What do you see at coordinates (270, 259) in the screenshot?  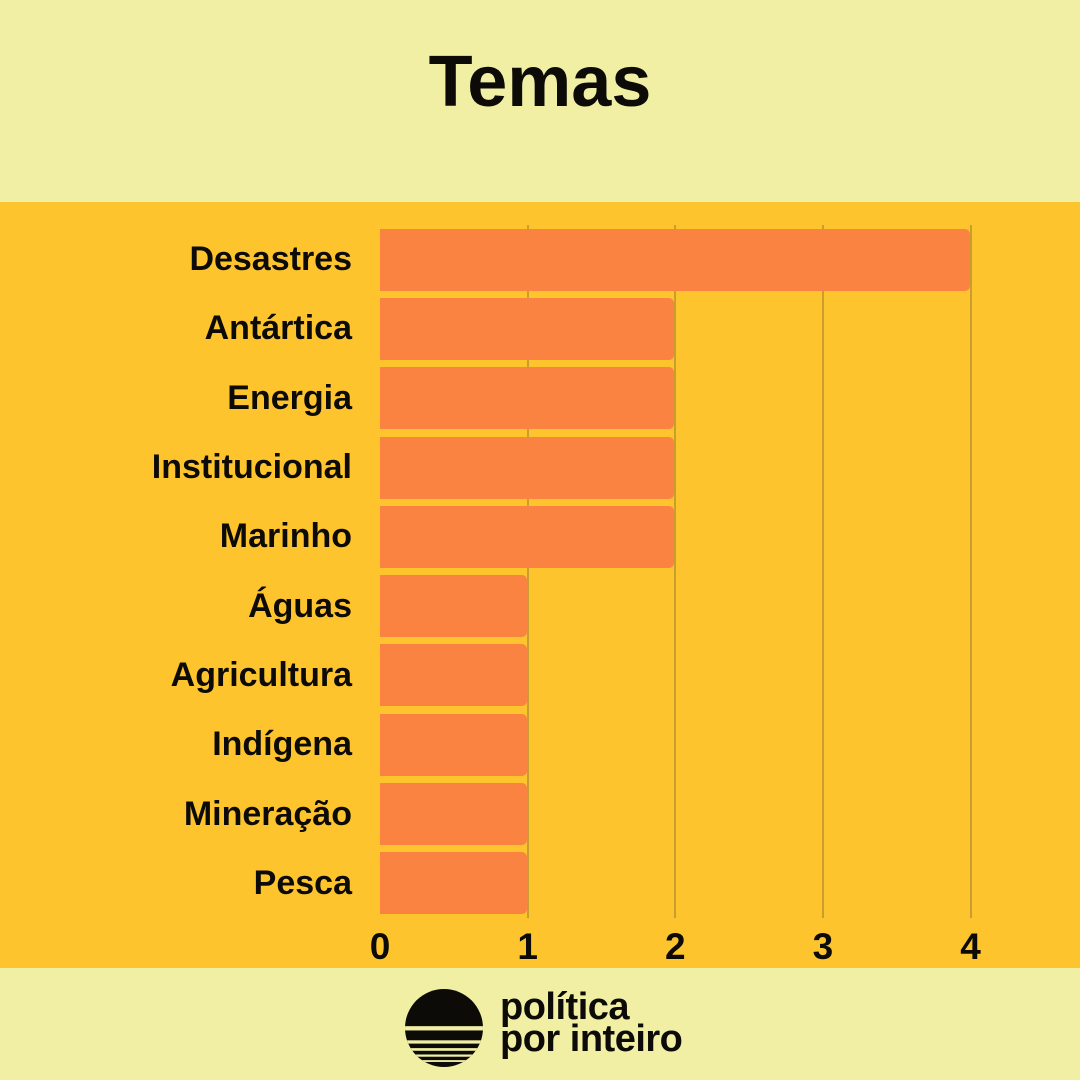 I see `category-label-0: Desastres` at bounding box center [270, 259].